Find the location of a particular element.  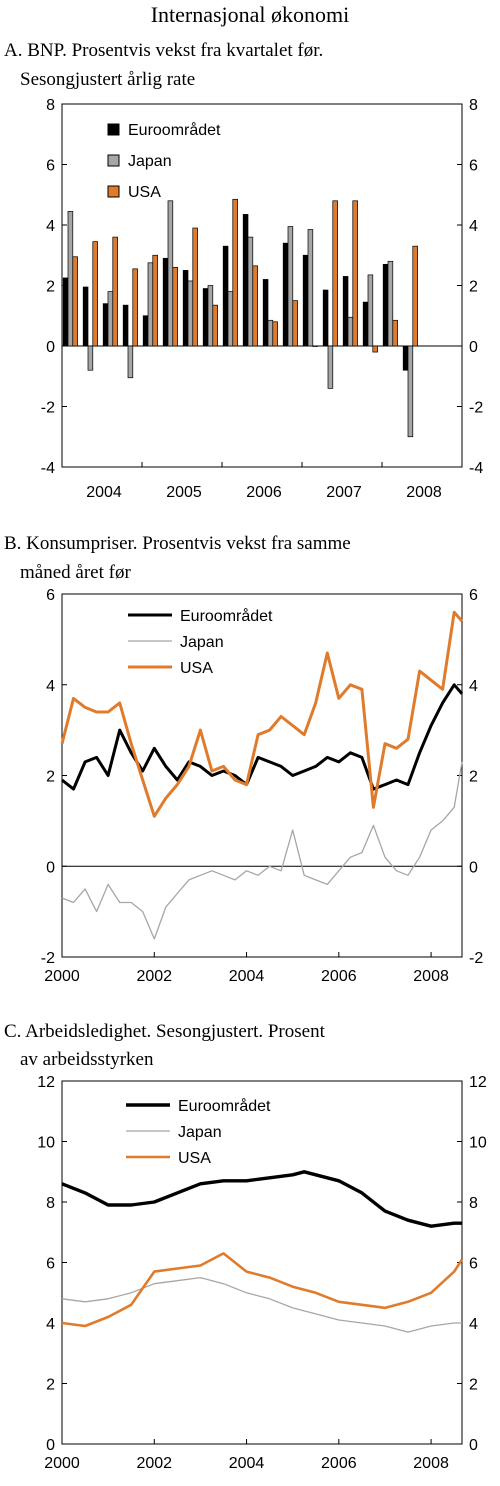

x-tick-label: 2000 is located at coordinates (62, 976).